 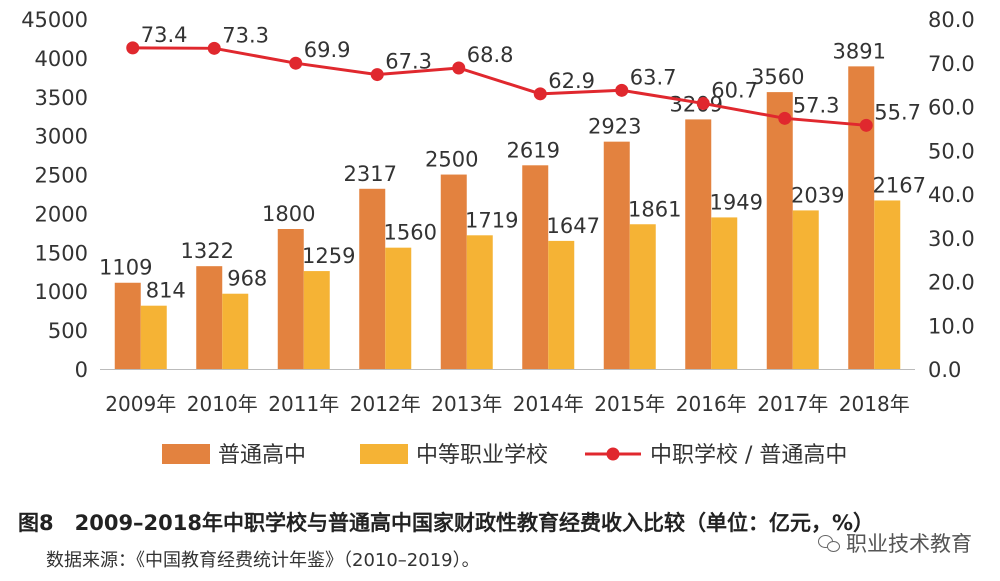 I want to click on bar-value-label: 2619, so click(x=533, y=150).